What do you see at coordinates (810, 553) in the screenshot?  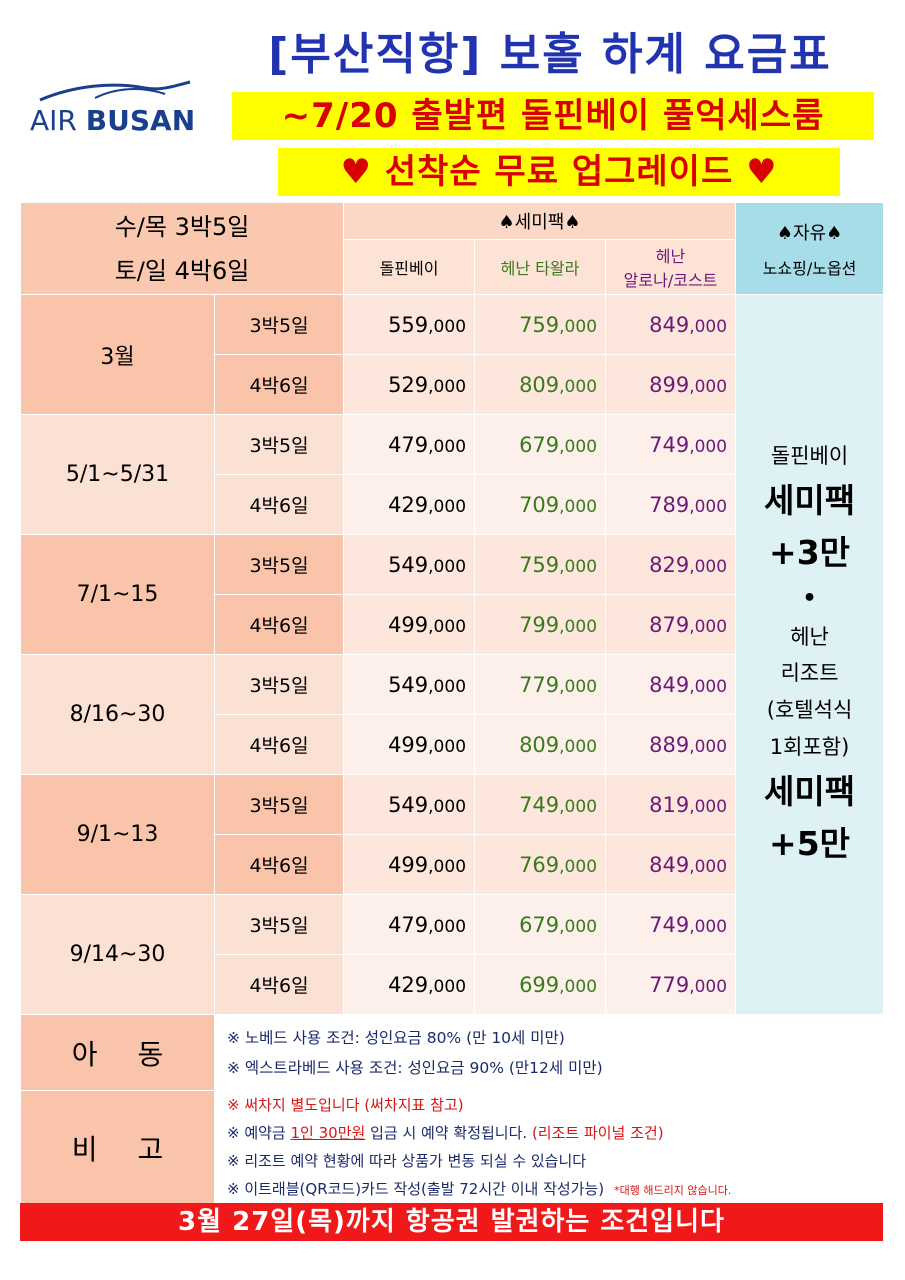 I see `free-line3: +3만` at bounding box center [810, 553].